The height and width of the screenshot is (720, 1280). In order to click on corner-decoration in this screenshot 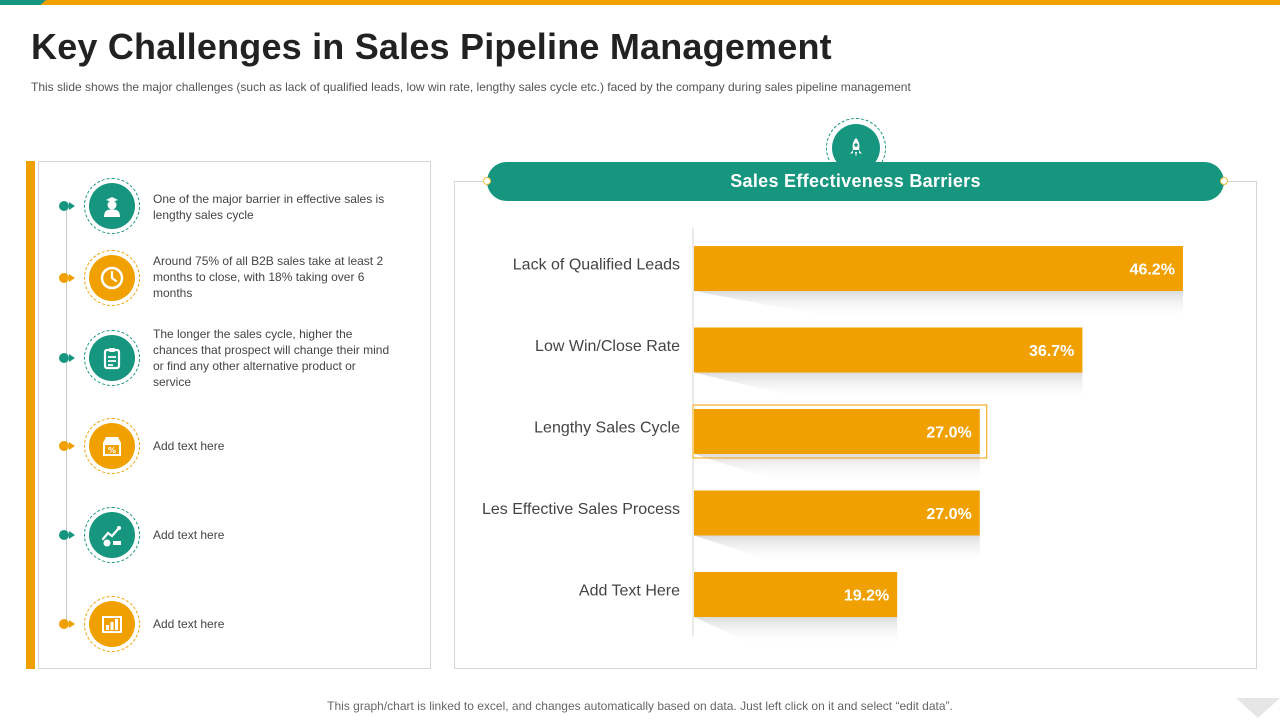, I will do `click(1258, 708)`.